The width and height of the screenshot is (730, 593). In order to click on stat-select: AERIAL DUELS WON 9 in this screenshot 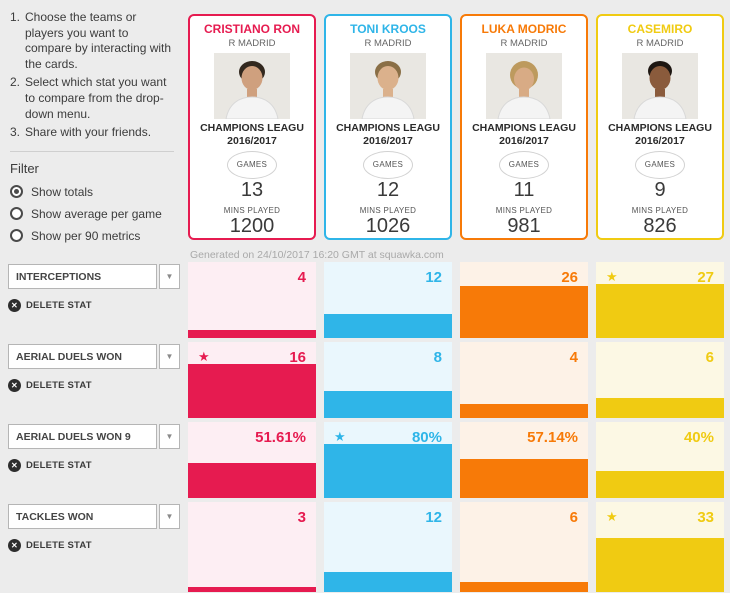, I will do `click(82, 436)`.